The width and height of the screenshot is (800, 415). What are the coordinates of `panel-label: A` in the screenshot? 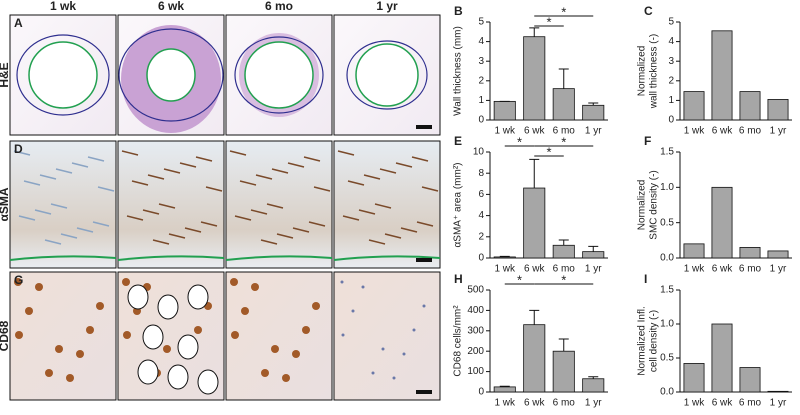 It's located at (18, 23).